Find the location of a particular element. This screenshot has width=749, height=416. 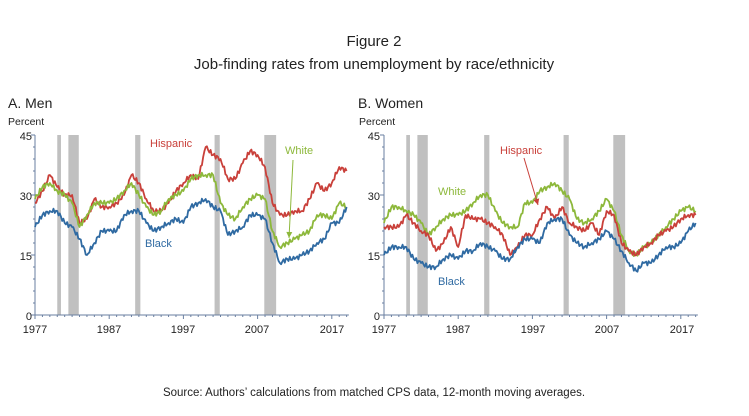

figure-label: Figure 2 is located at coordinates (373, 41).